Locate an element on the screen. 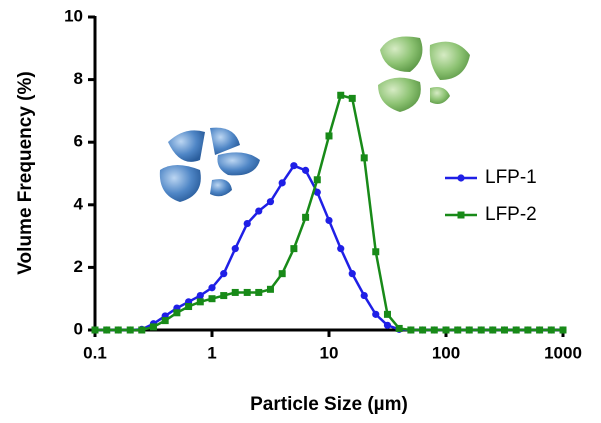 This screenshot has height=423, width=601. particle-icon-green is located at coordinates (424, 74).